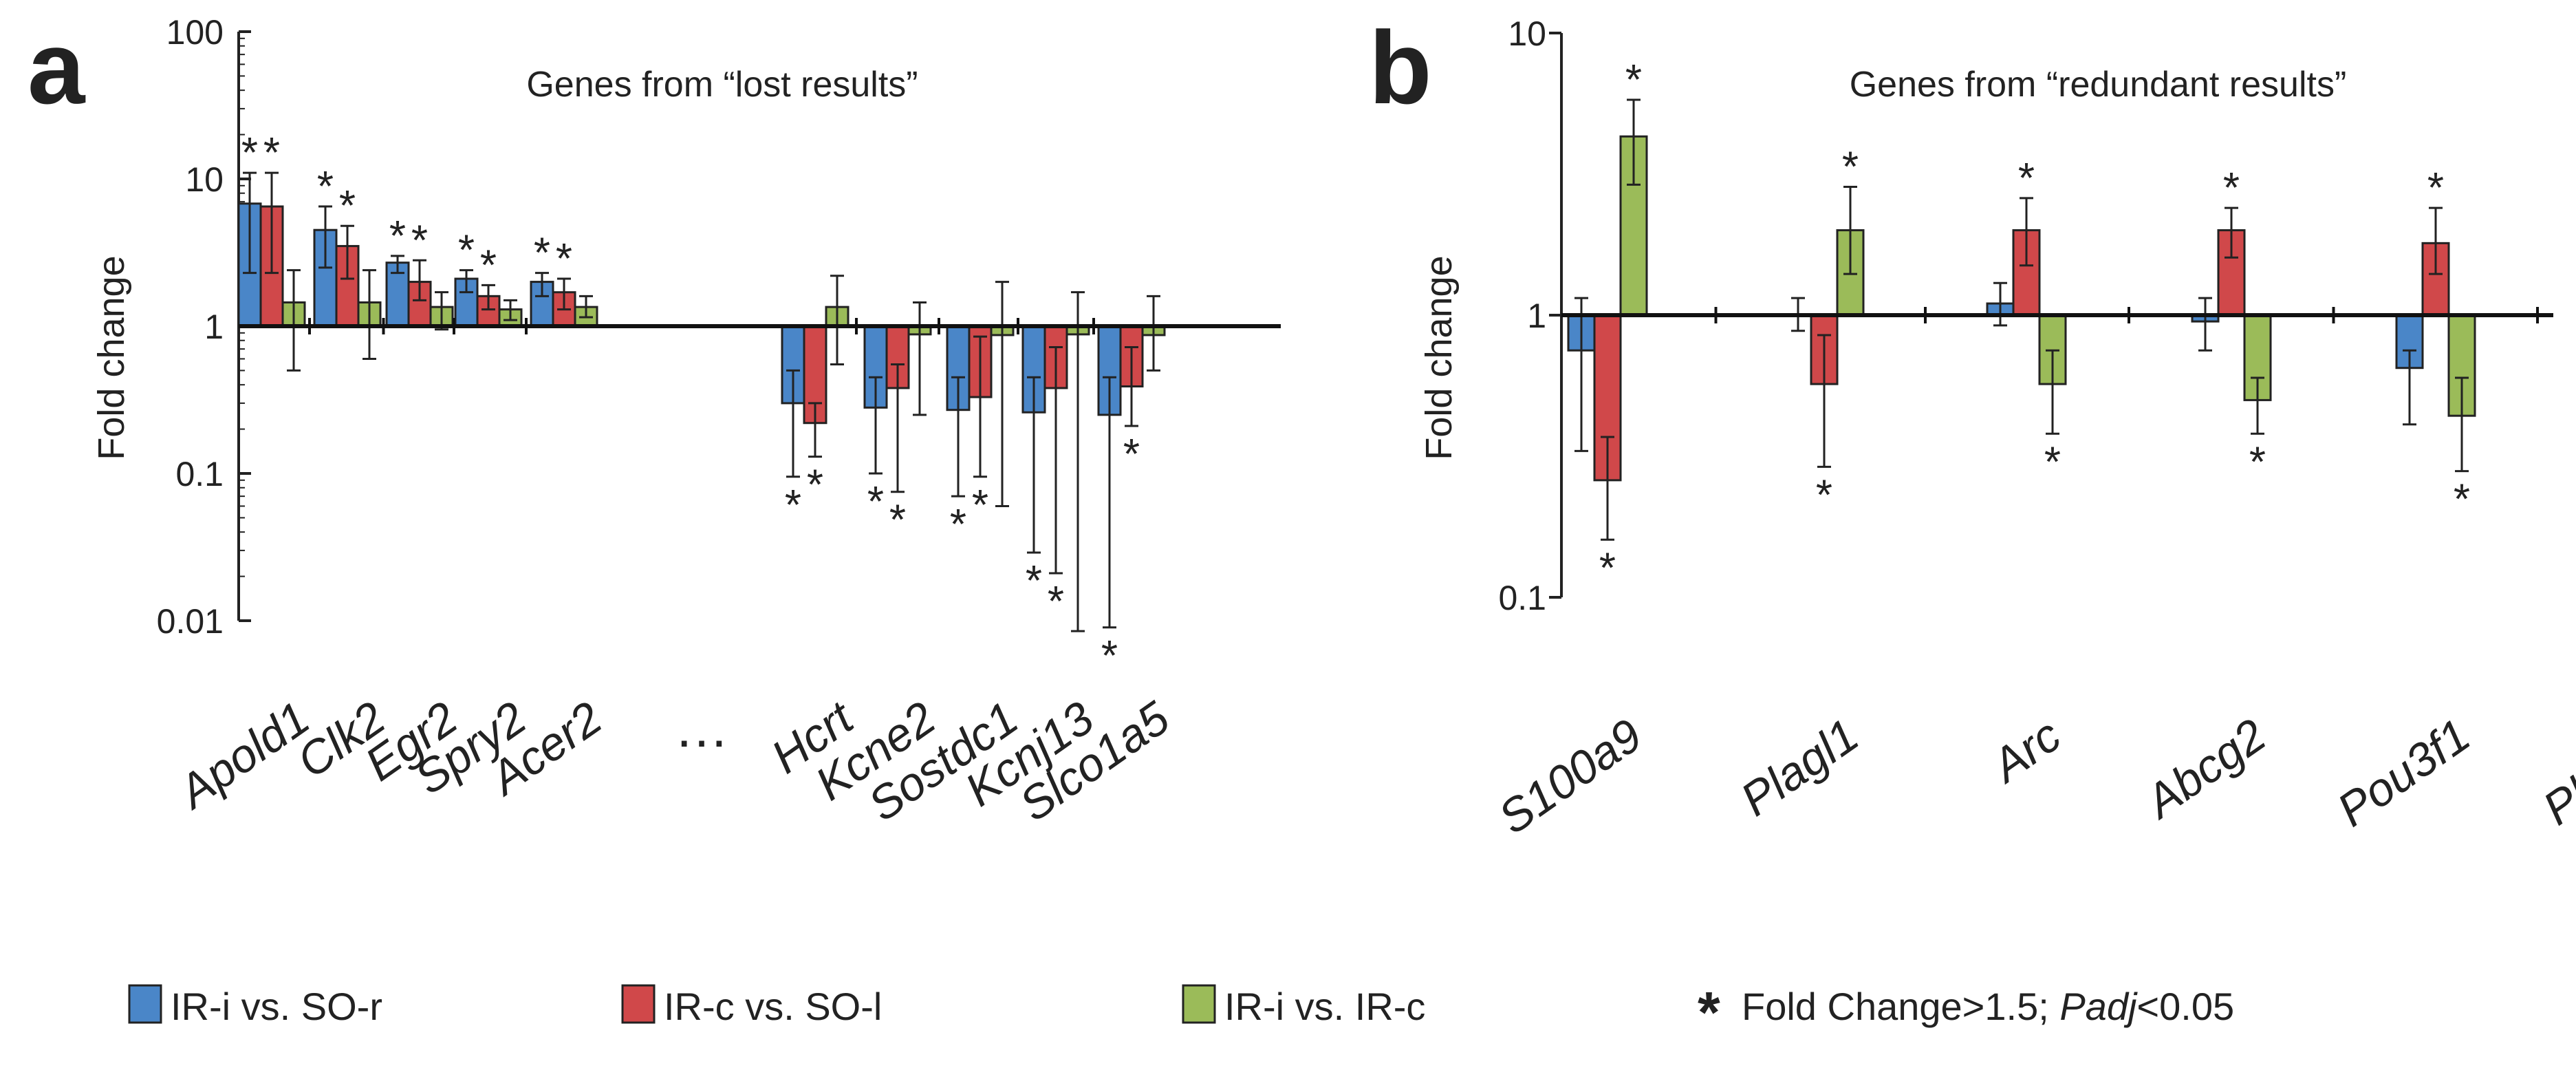 This screenshot has height=1079, width=2576. What do you see at coordinates (1324, 1006) in the screenshot?
I see `legend-label-ir-i-vs-ir-c: IR-i vs. IR-c` at bounding box center [1324, 1006].